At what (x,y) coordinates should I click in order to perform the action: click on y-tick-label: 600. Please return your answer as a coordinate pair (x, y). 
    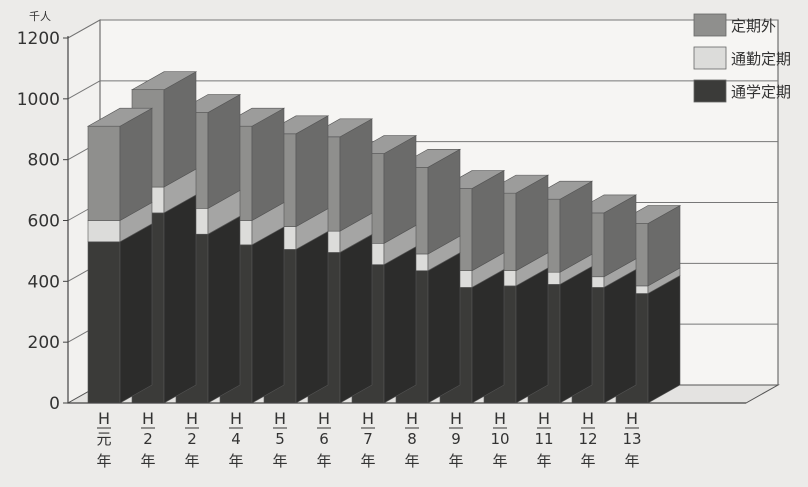
    Looking at the image, I should click on (44, 222).